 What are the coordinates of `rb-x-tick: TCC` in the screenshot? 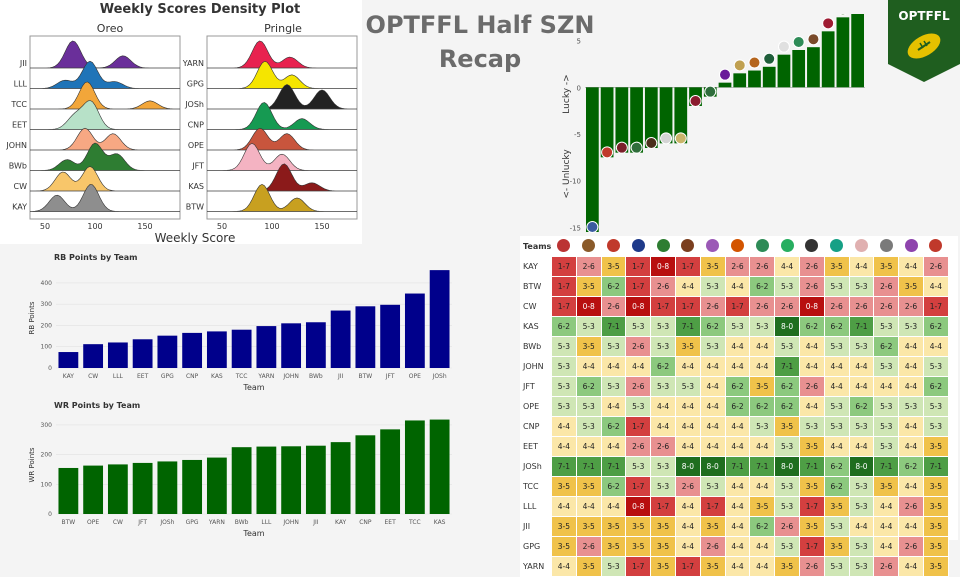 It's located at (241, 376).